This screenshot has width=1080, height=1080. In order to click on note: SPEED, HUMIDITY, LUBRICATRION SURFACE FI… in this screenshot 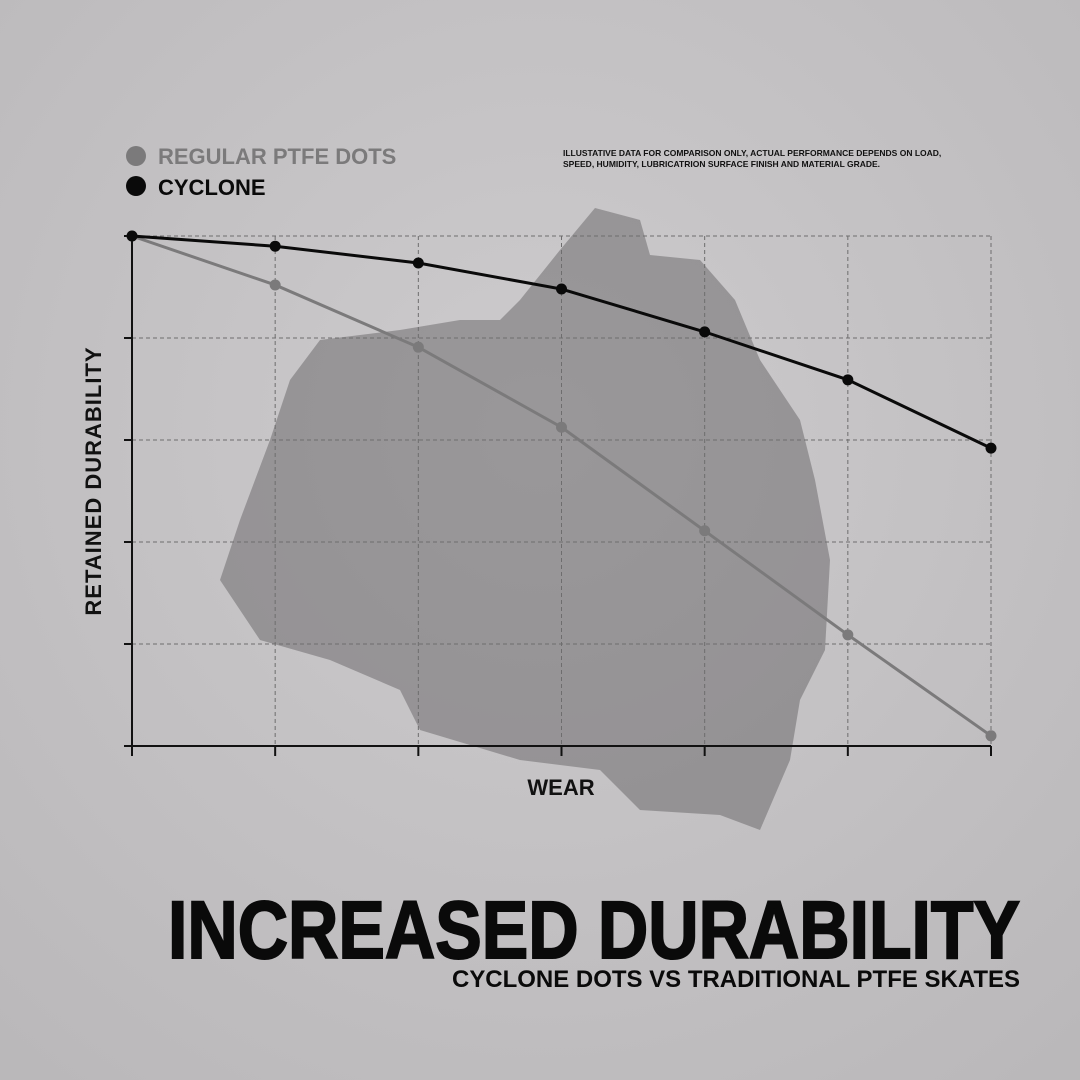, I will do `click(721, 164)`.